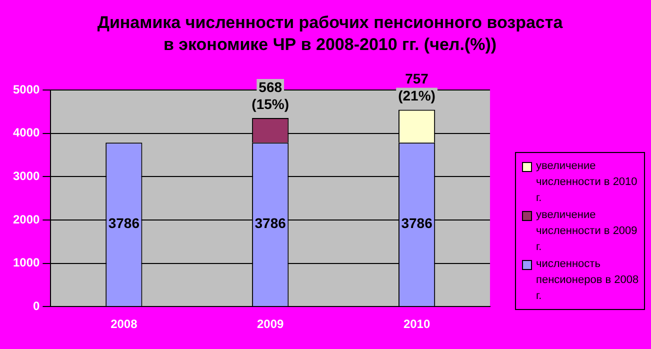 The image size is (651, 349). Describe the element at coordinates (26, 219) in the screenshot. I see `y-tick-label: 2000` at that location.